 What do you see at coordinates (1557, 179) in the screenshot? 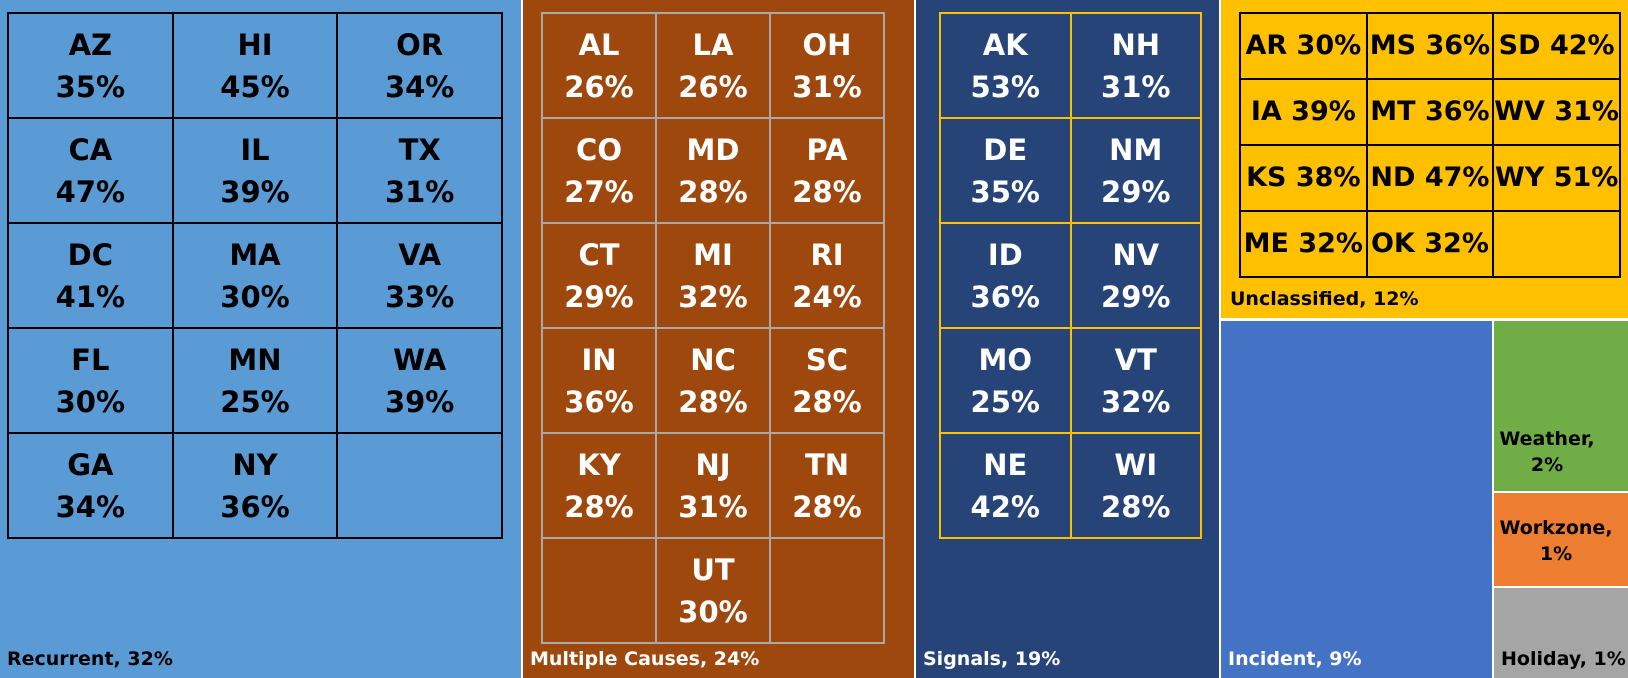
I see `state-cell-wy: WY 51%` at bounding box center [1557, 179].